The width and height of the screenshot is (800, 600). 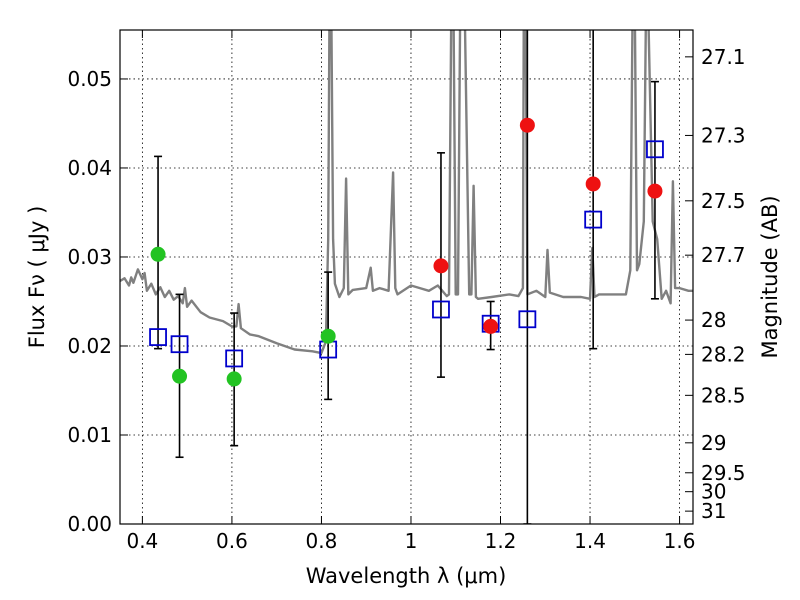 I want to click on x-tick-label: 1.4, so click(x=590, y=541).